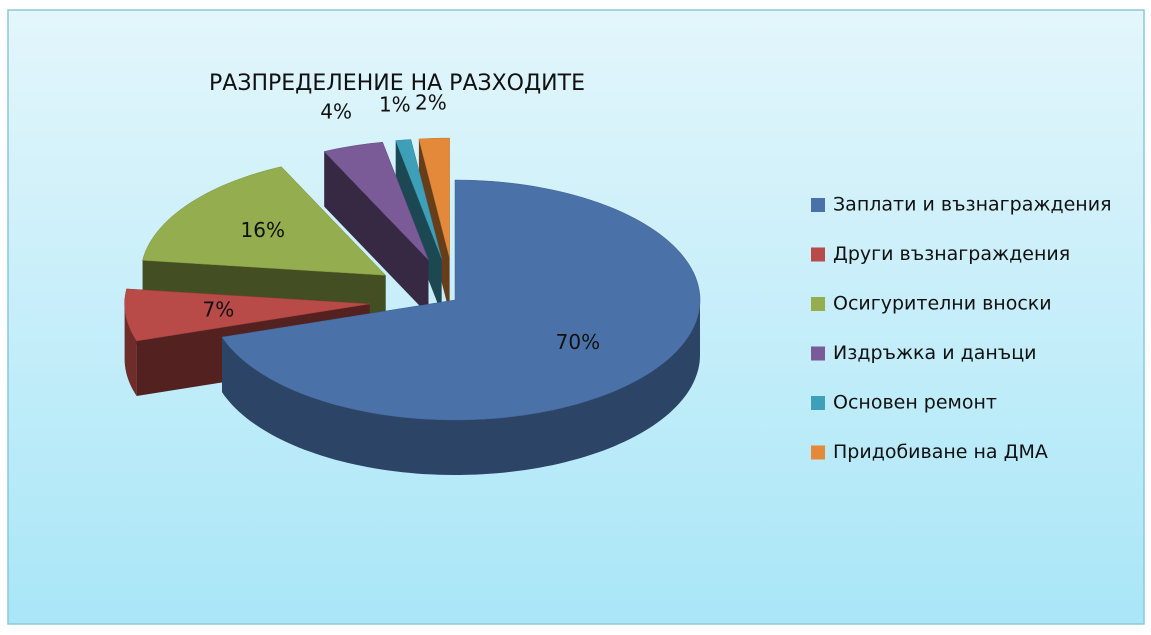 This screenshot has height=635, width=1151. I want to click on data-label: 16%, so click(263, 230).